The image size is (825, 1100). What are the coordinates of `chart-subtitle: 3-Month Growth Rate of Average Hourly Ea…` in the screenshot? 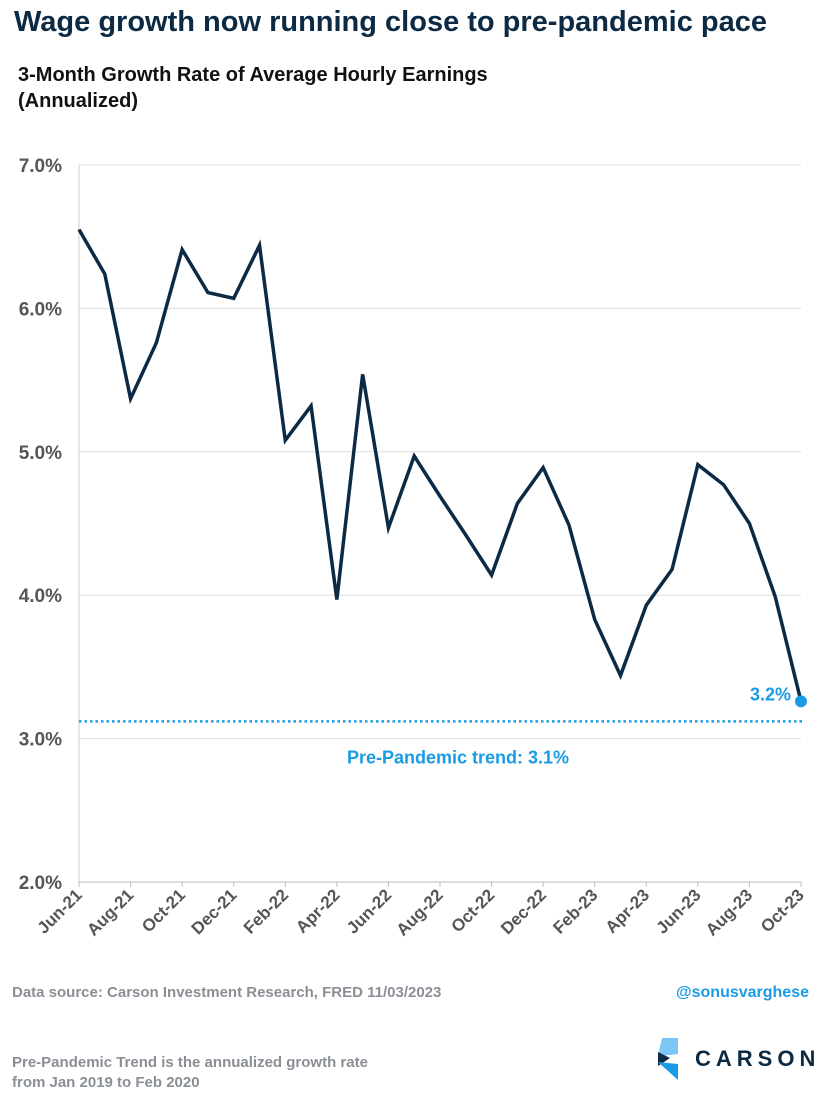 It's located at (253, 88).